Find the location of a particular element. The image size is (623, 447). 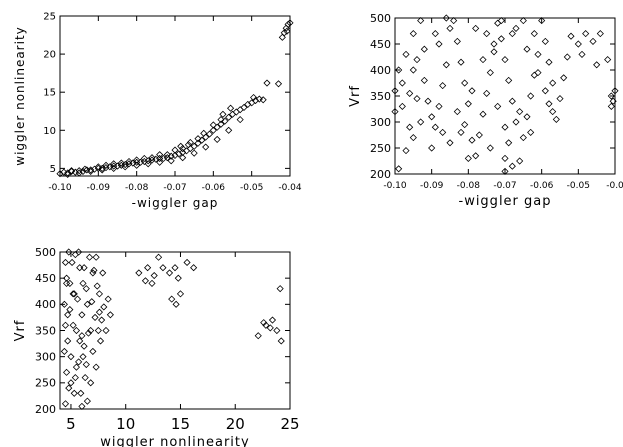

y-tick-label: 15 is located at coordinates (49, 93).